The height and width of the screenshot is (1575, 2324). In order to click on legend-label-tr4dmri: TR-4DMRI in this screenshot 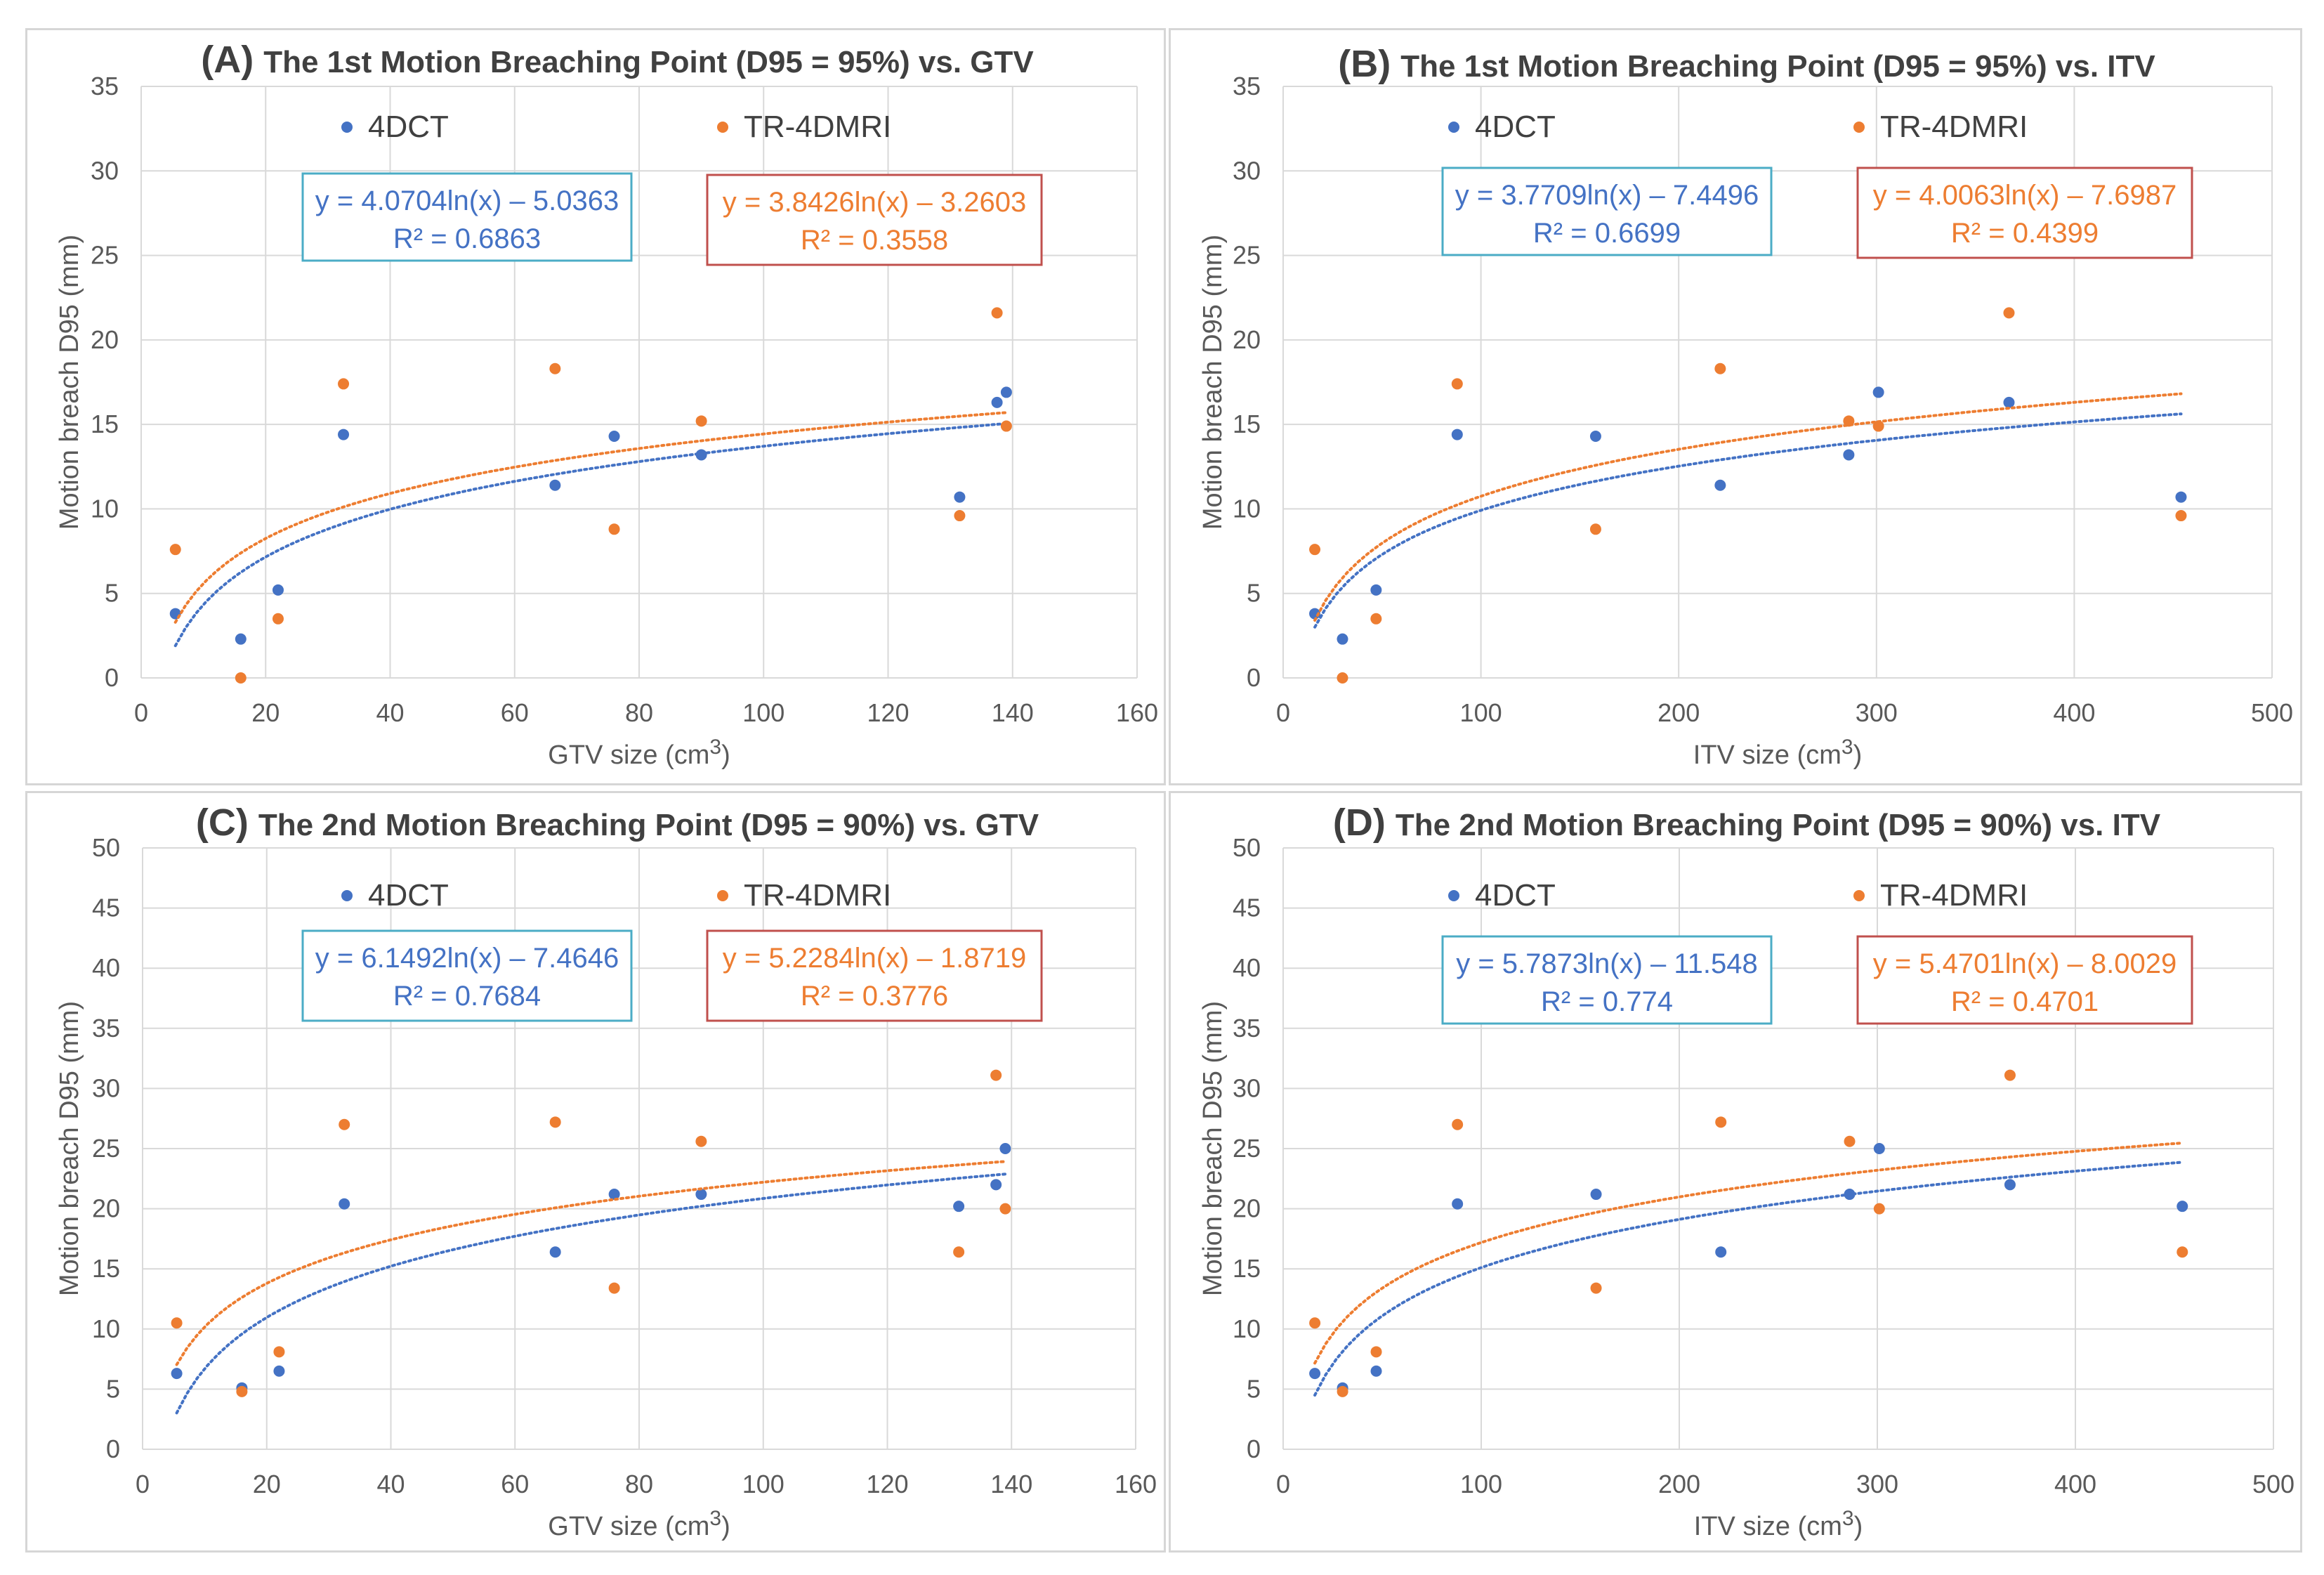, I will do `click(1954, 896)`.